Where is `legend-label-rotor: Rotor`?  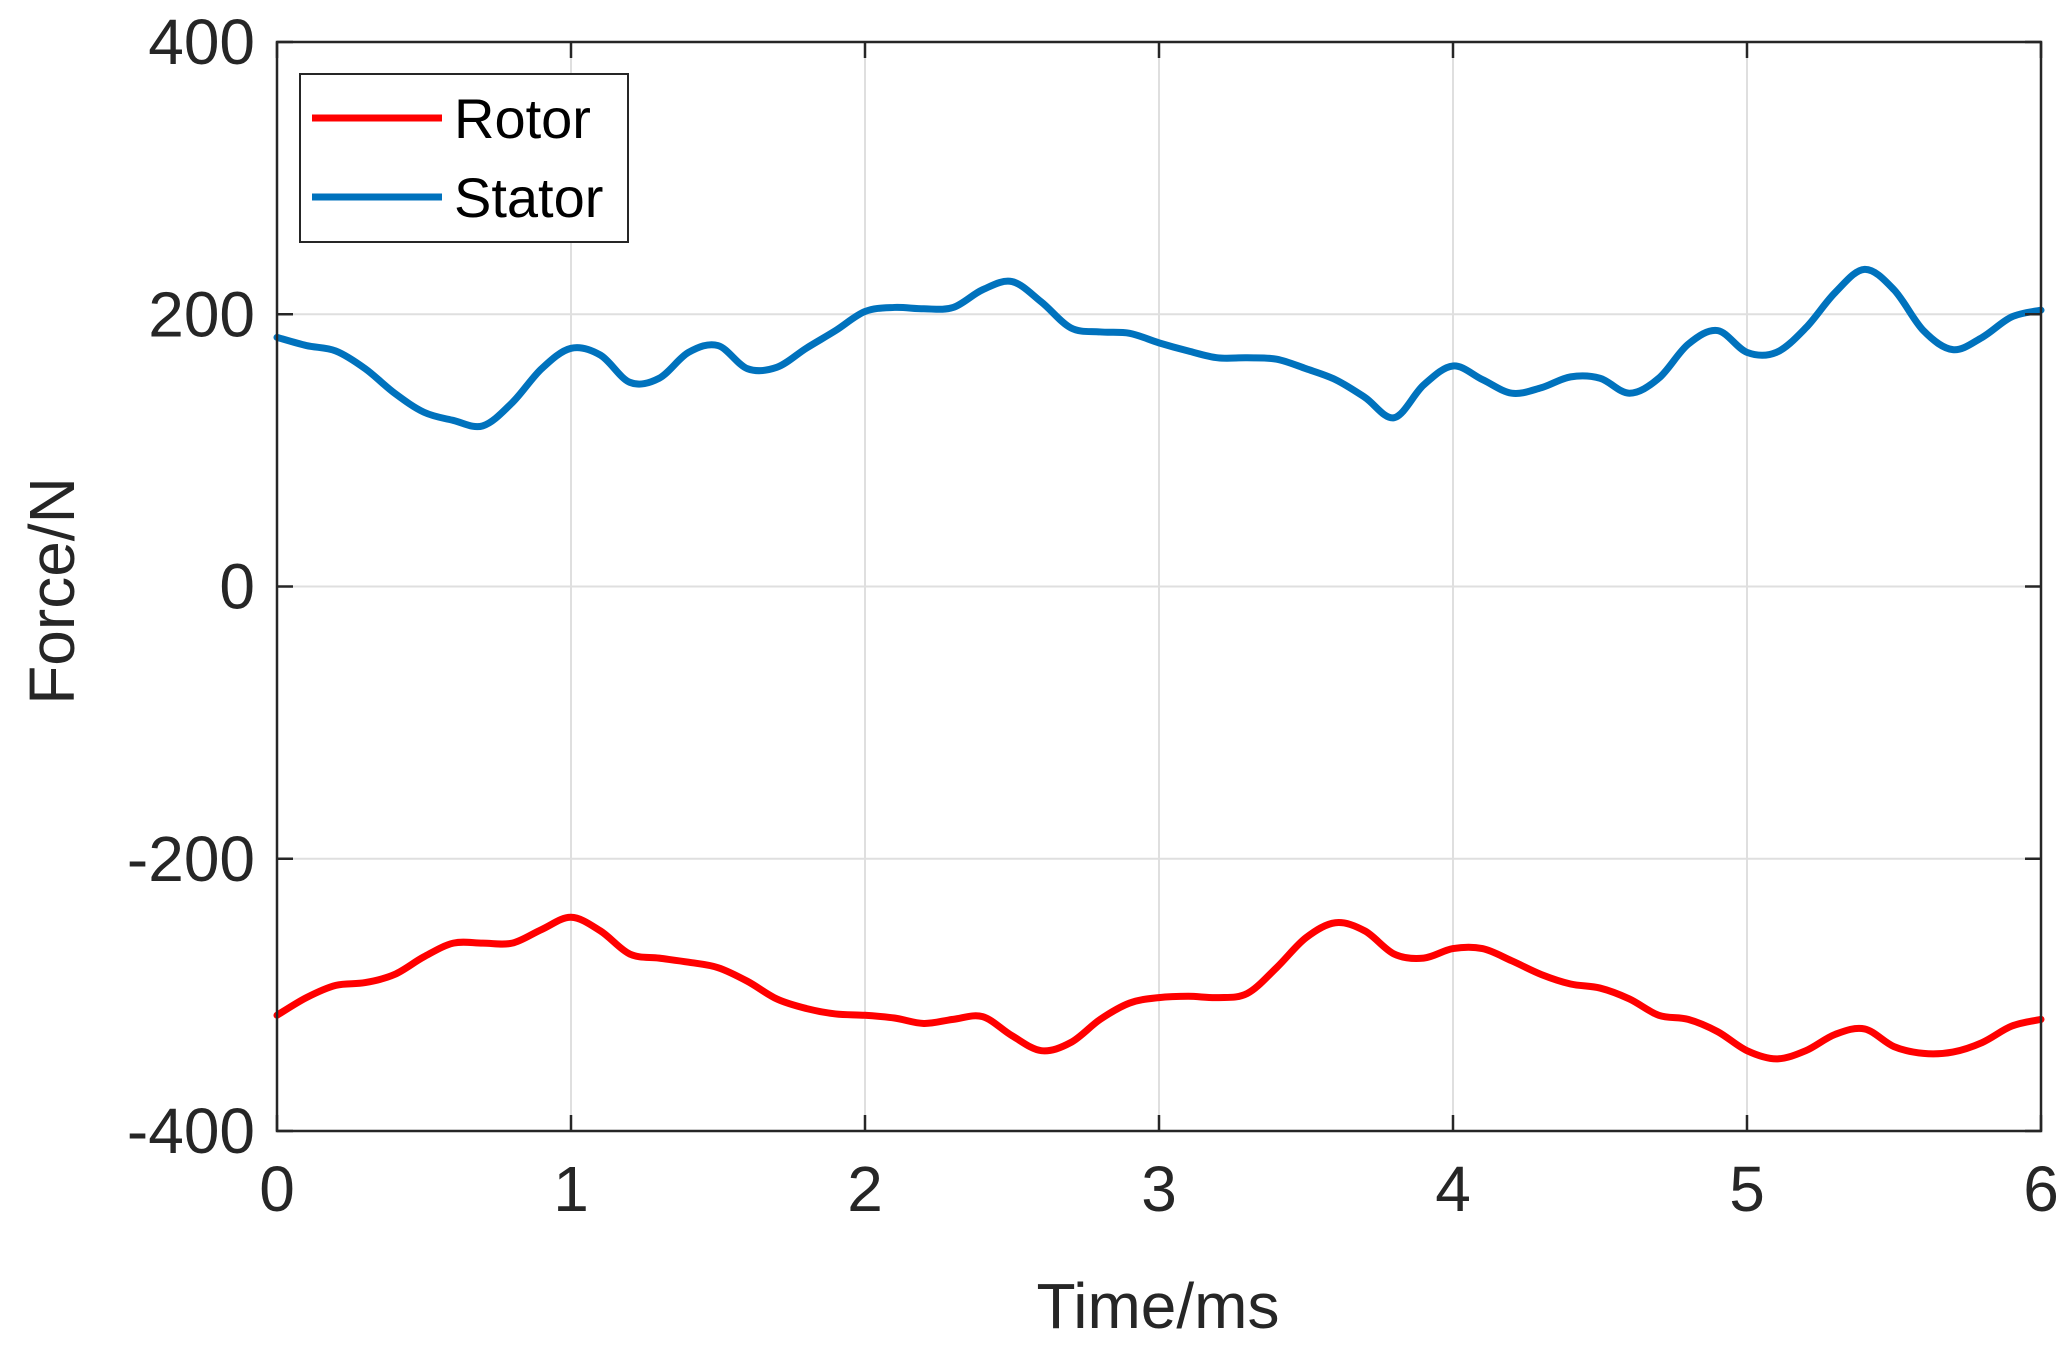 legend-label-rotor: Rotor is located at coordinates (522, 118).